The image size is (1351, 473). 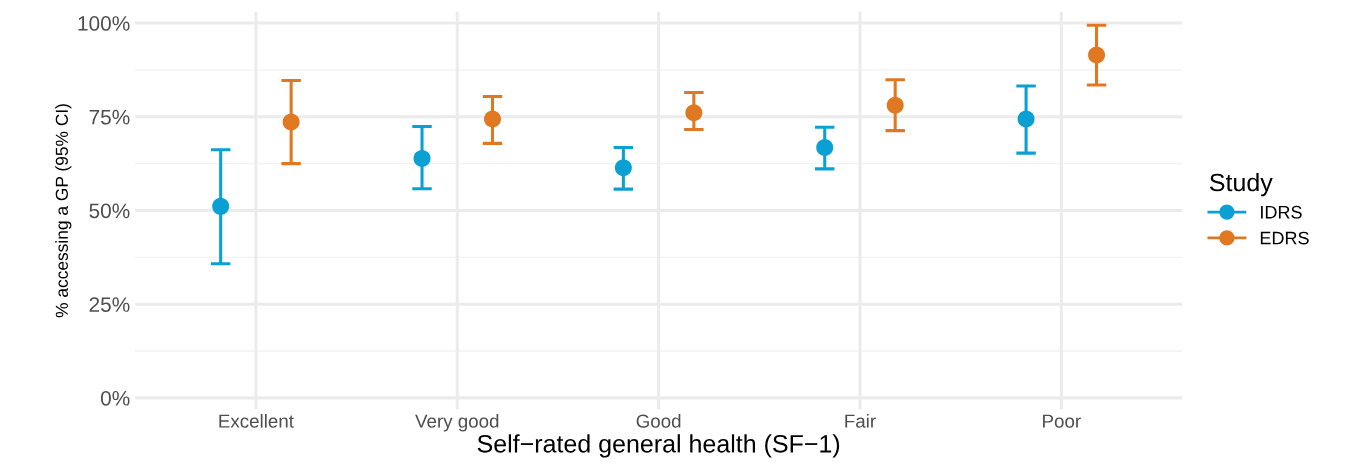 I want to click on x-tick-label: Poor, so click(x=1062, y=421).